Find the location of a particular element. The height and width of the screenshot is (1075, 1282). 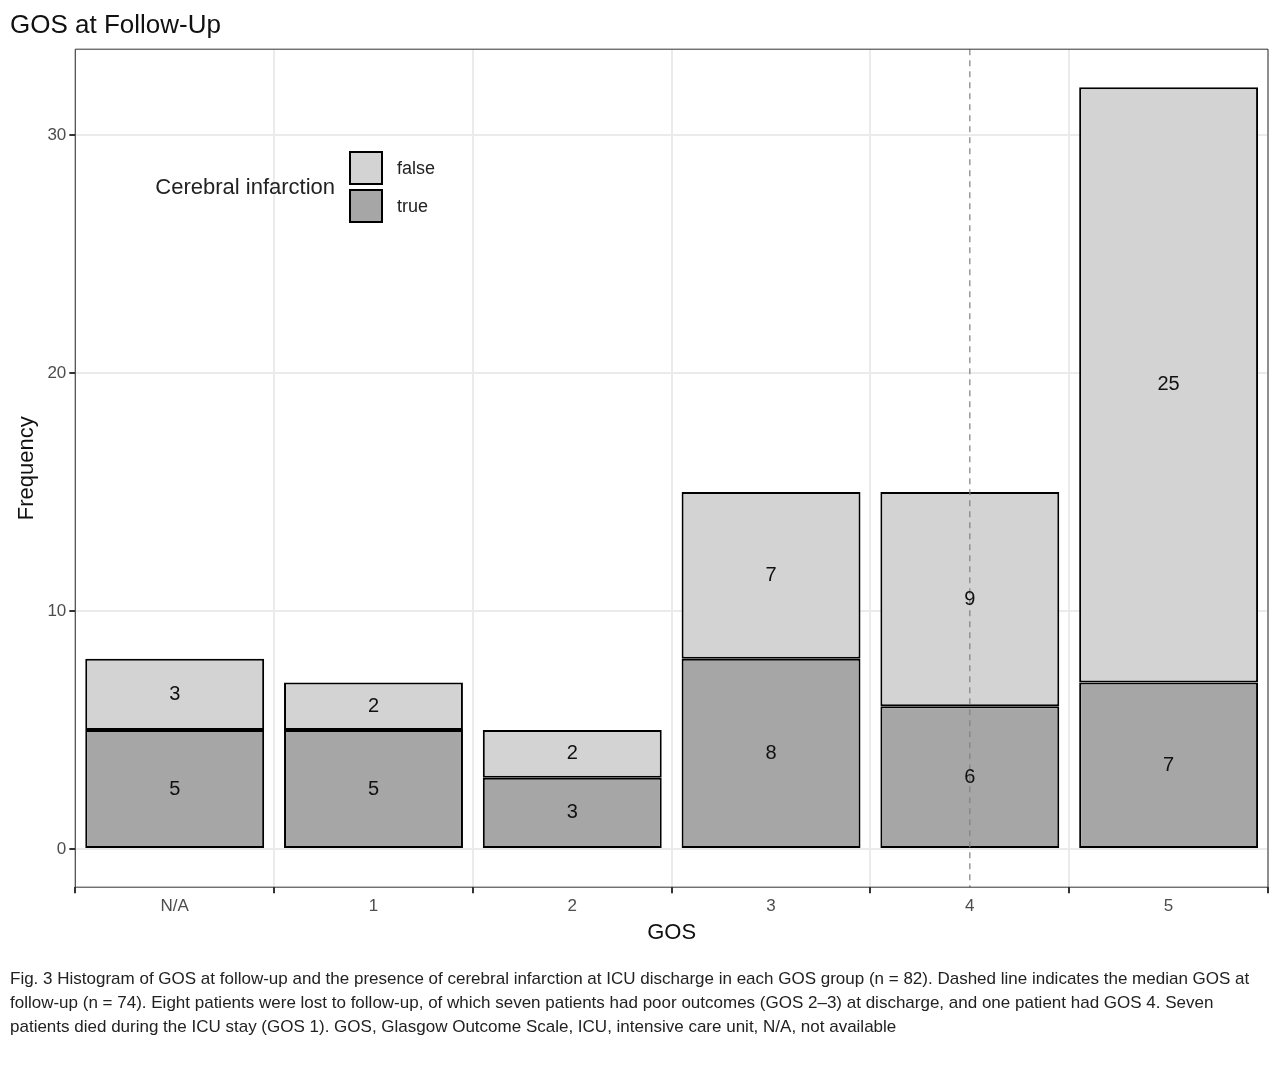

x-tick-label: 2 is located at coordinates (572, 906).